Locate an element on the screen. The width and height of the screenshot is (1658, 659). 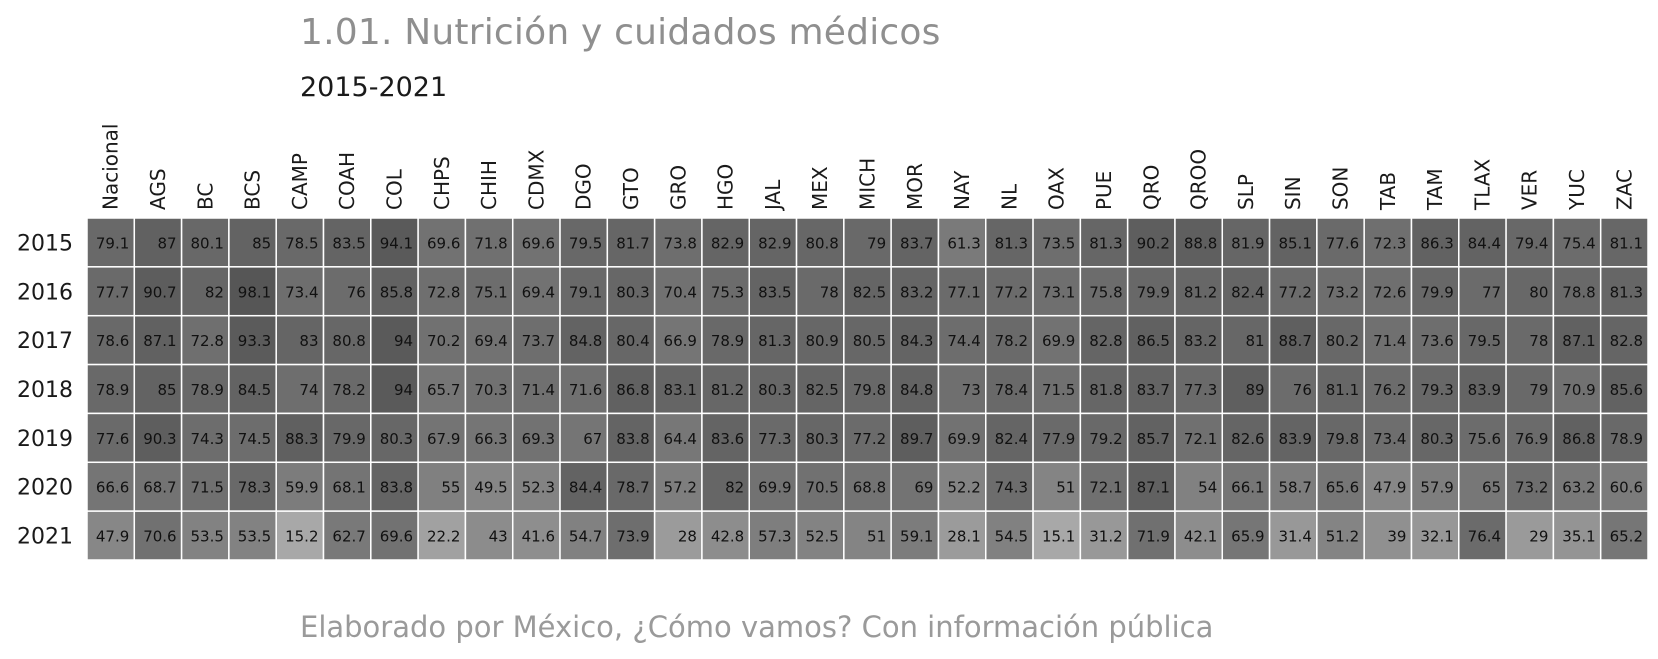
column-label-ags: AGS is located at coordinates (158, 189).